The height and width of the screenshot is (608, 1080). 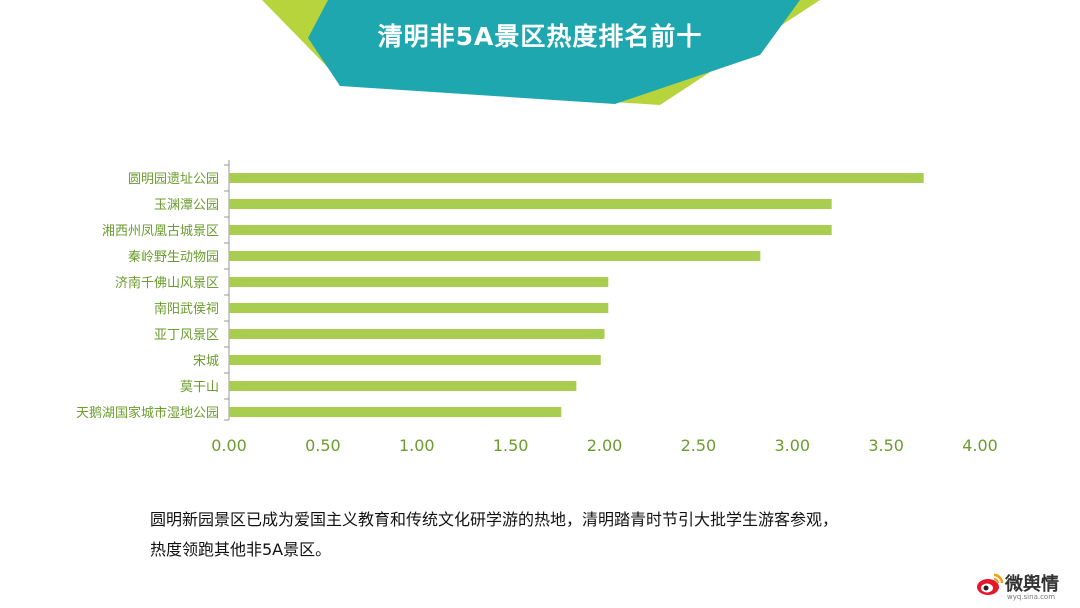 I want to click on category-label: 宋城, so click(x=206, y=361).